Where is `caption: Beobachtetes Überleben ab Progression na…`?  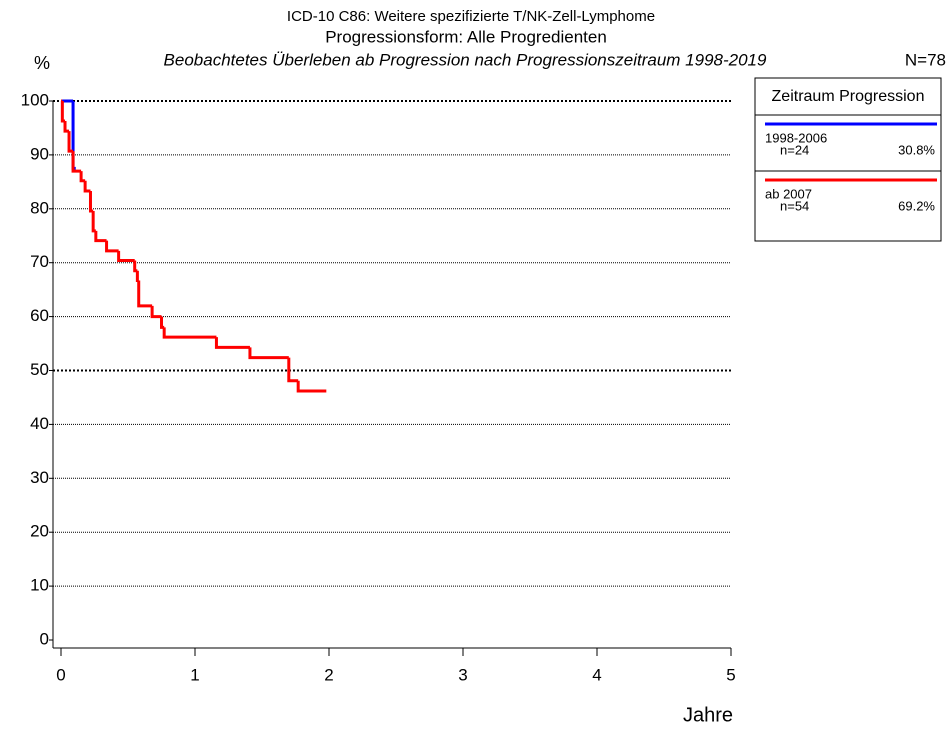 caption: Beobachtetes Überleben ab Progression na… is located at coordinates (465, 59).